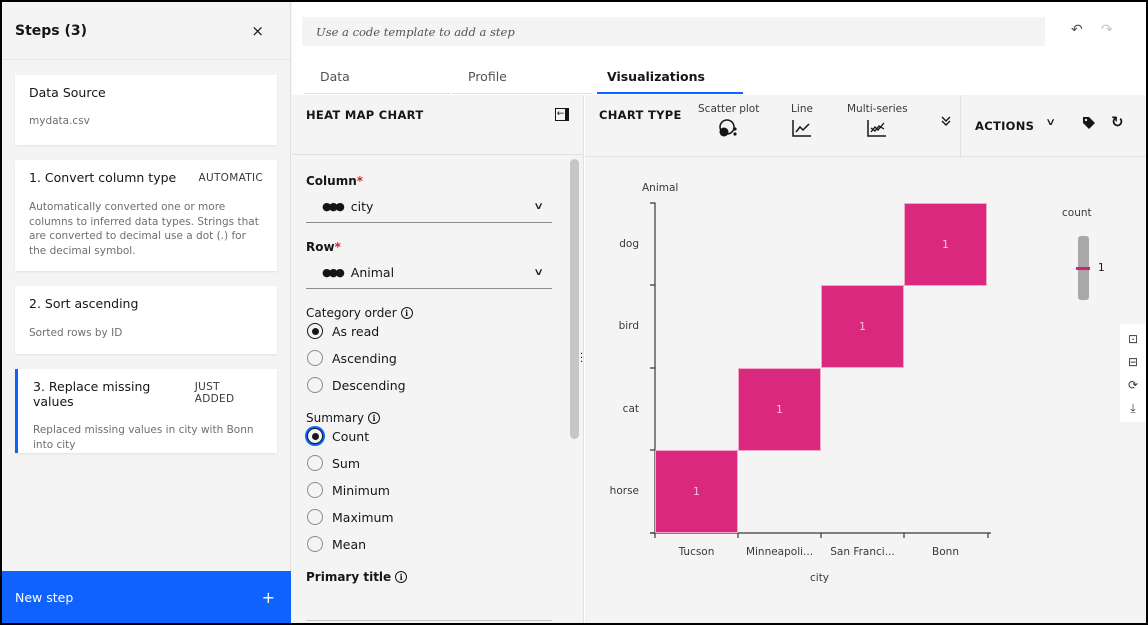 This screenshot has height=625, width=1148. Describe the element at coordinates (945, 244) in the screenshot. I see `heatmap-cell-bonn-dog: 1` at that location.